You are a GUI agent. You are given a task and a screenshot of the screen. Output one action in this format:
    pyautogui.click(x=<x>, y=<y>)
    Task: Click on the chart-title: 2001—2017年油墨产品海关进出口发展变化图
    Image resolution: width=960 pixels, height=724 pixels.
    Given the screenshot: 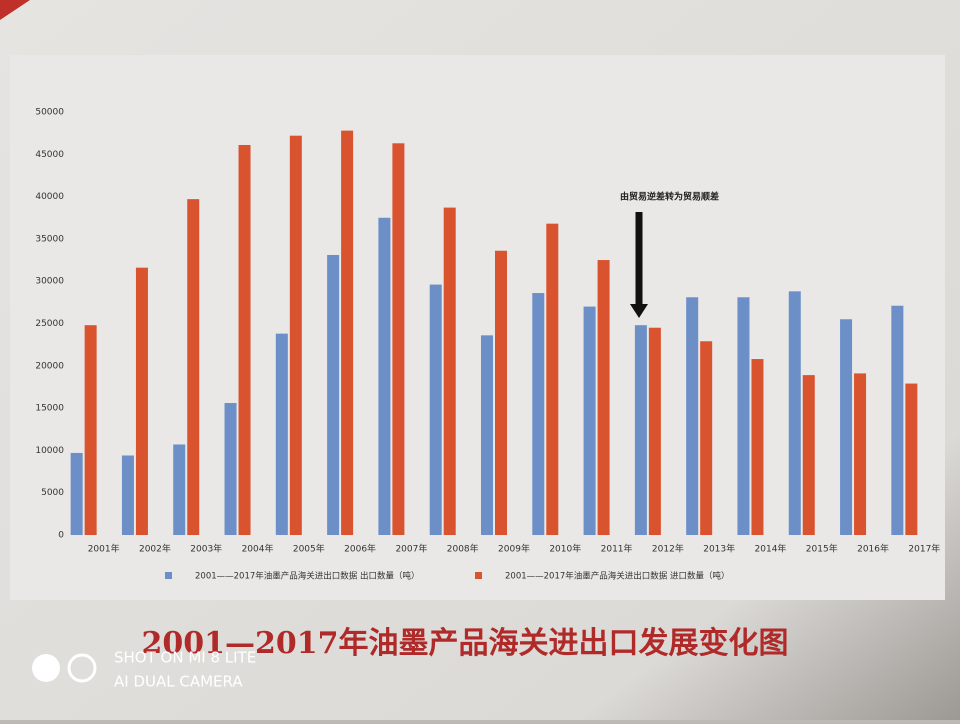 What is the action you would take?
    pyautogui.click(x=465, y=643)
    